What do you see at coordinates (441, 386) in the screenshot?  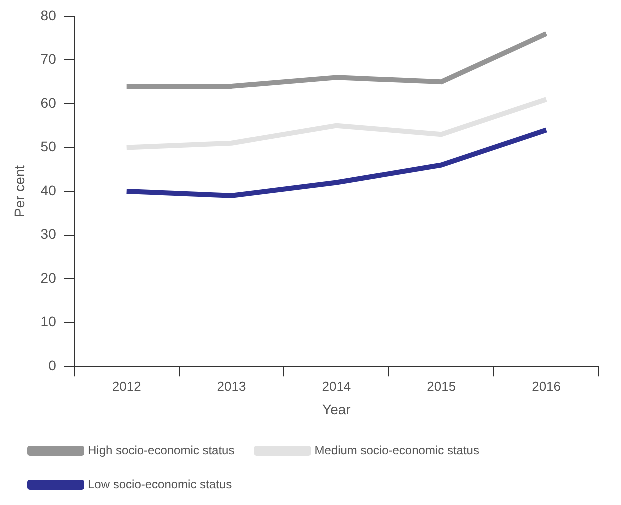 I see `x-tick-label: 2015` at bounding box center [441, 386].